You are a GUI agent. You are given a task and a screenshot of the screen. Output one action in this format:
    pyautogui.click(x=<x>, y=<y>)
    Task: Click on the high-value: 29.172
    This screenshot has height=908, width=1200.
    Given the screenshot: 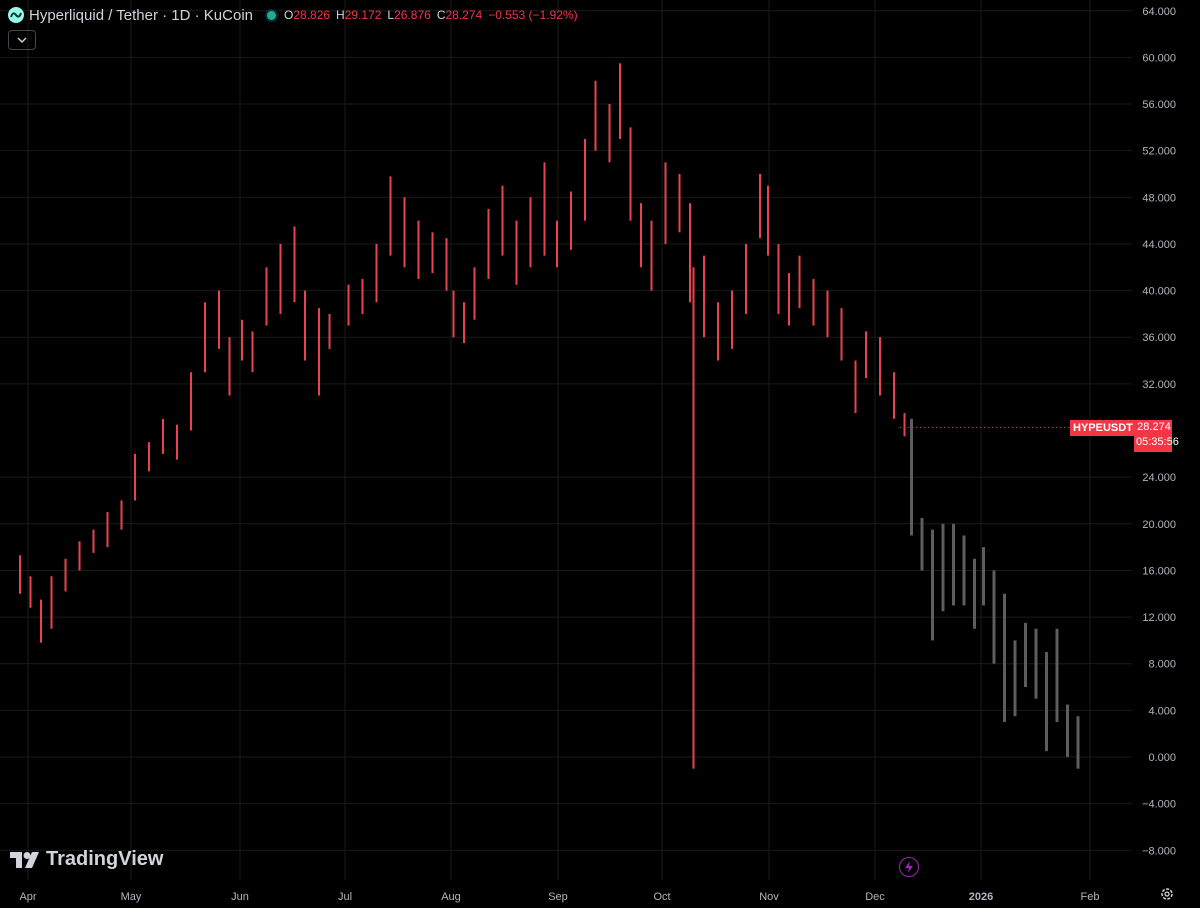 What is the action you would take?
    pyautogui.click(x=363, y=15)
    